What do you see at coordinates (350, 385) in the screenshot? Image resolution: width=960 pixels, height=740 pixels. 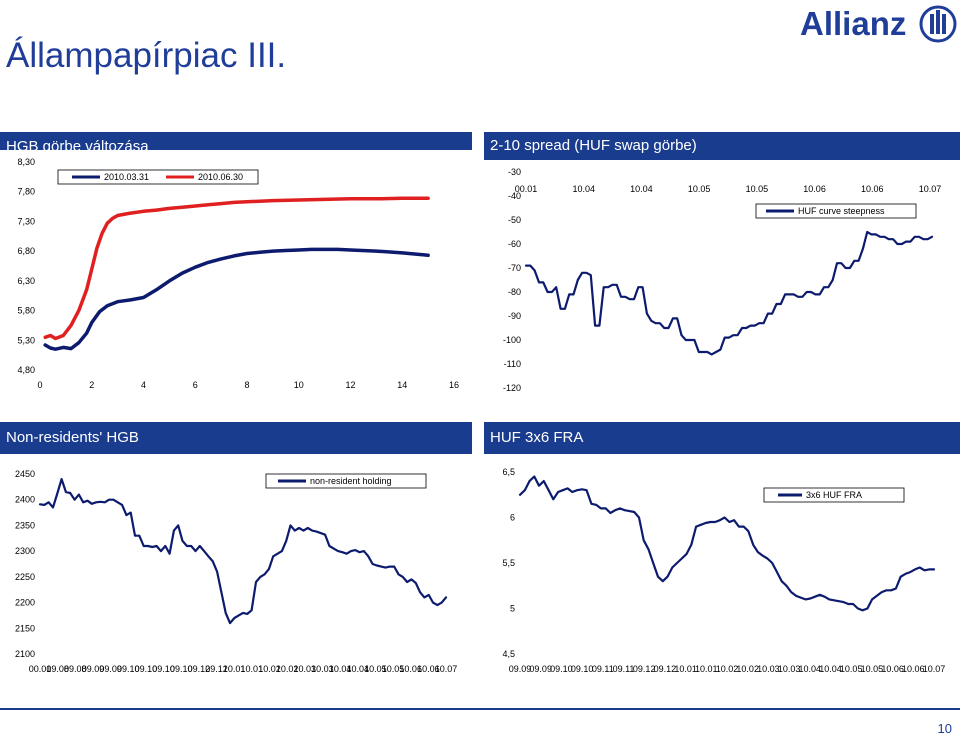 I see `x-tick-label: 12` at bounding box center [350, 385].